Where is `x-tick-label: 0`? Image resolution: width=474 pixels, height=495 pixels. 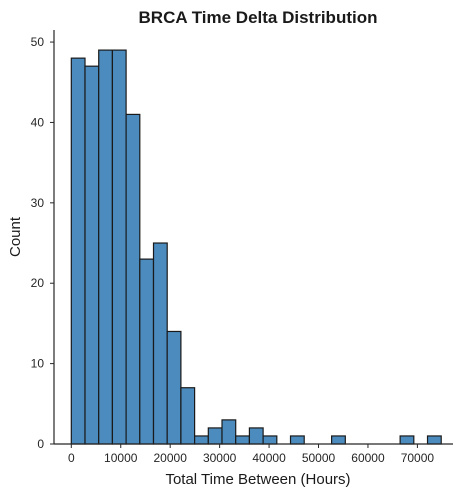
x-tick-label: 0 is located at coordinates (71, 458).